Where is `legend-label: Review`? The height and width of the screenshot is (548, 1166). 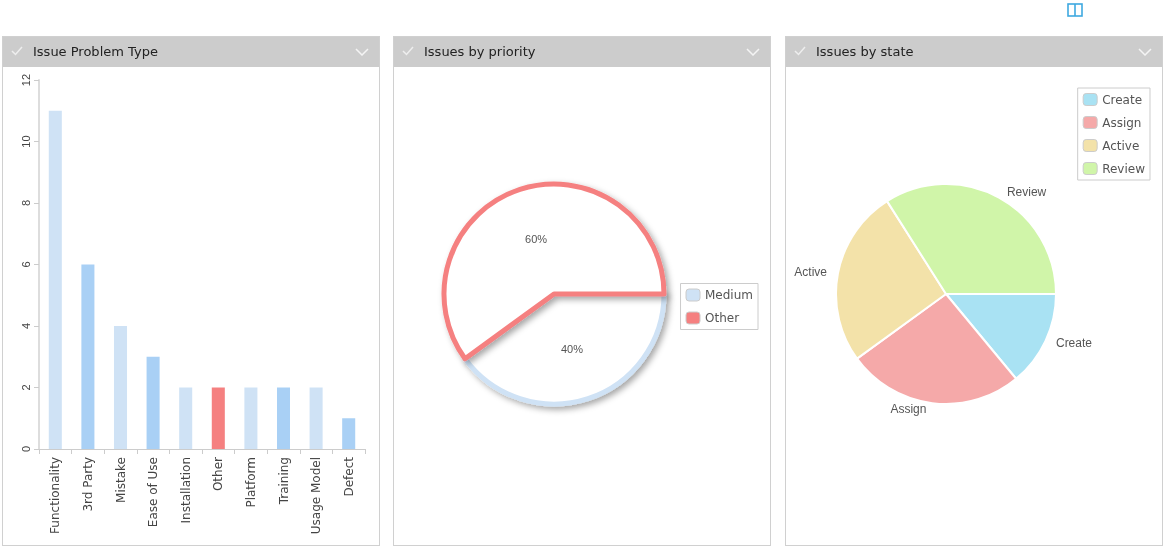
legend-label: Review is located at coordinates (1124, 168).